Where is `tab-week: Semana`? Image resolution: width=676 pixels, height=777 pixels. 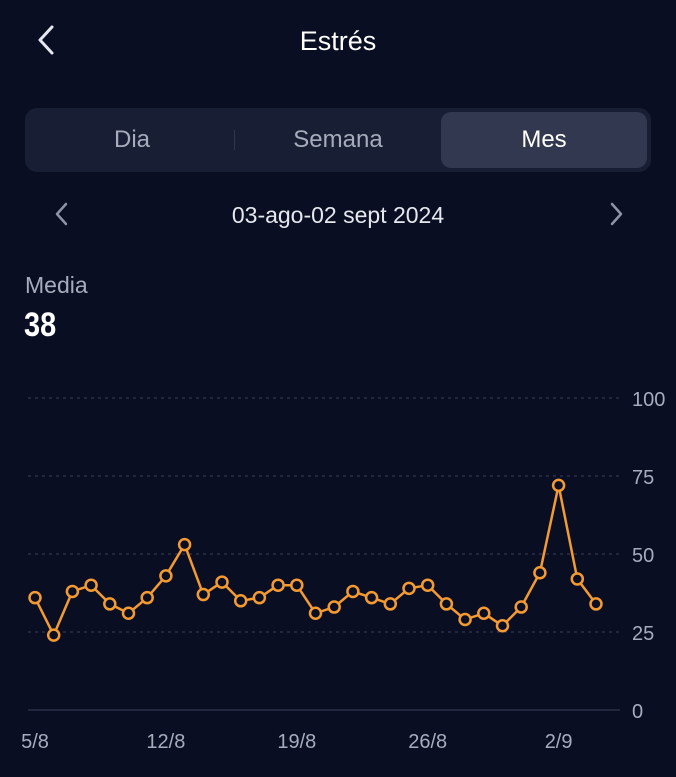 tab-week: Semana is located at coordinates (338, 139).